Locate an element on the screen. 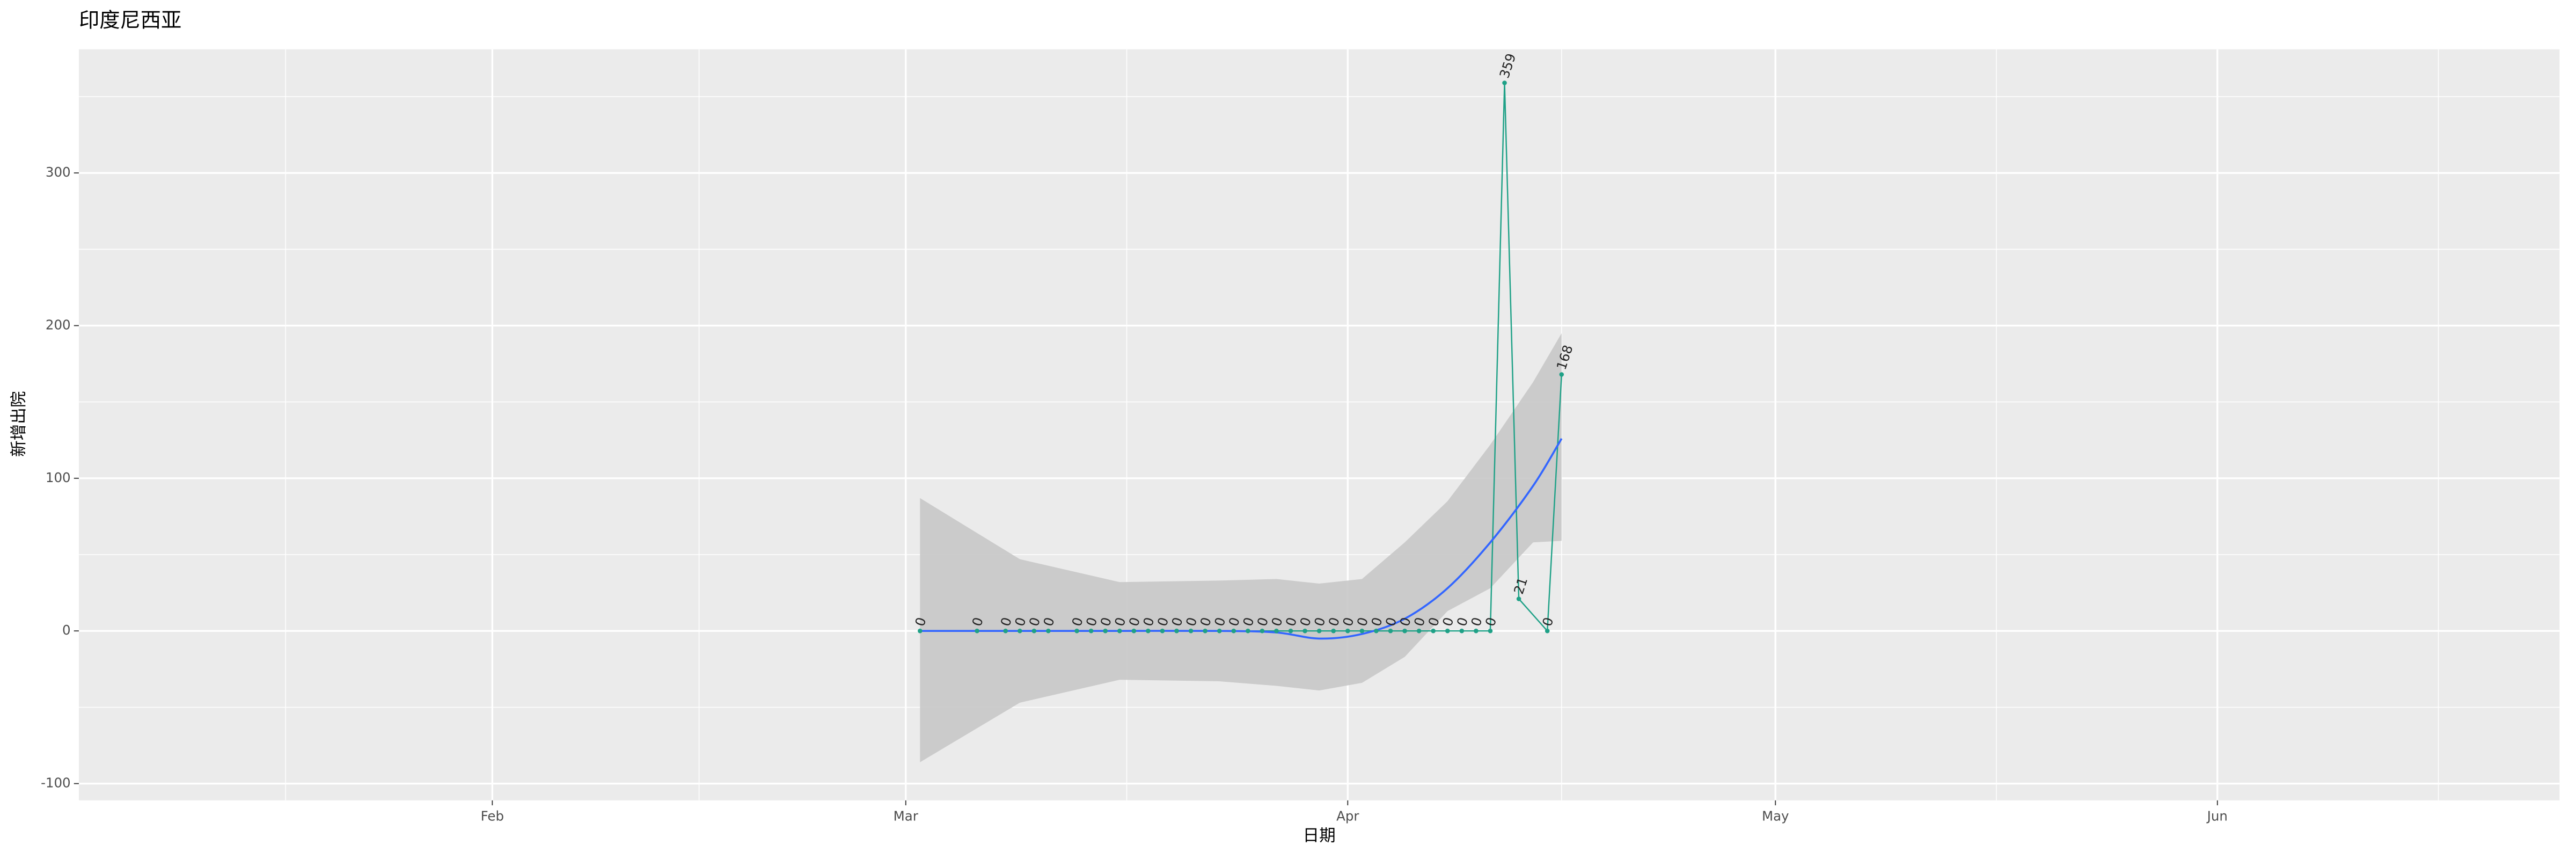 This screenshot has height=859, width=2576. chart-title: 印度尼西亚 is located at coordinates (130, 20).